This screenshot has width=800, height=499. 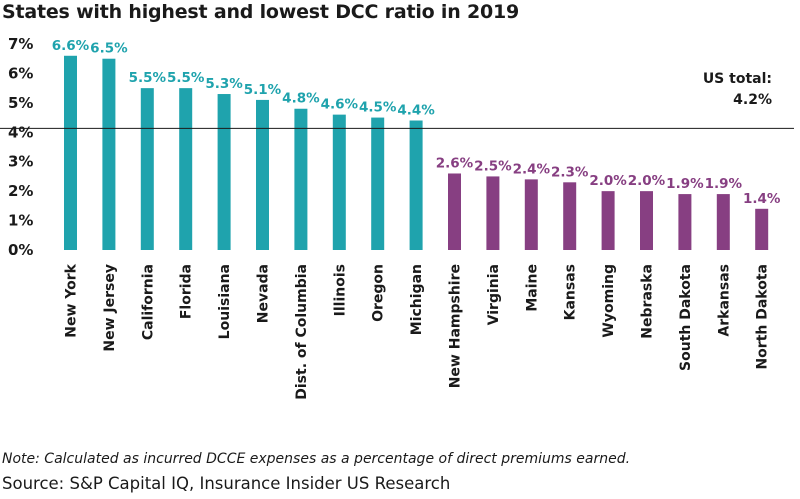 What do you see at coordinates (340, 290) in the screenshot?
I see `x-tick-label: Illinois` at bounding box center [340, 290].